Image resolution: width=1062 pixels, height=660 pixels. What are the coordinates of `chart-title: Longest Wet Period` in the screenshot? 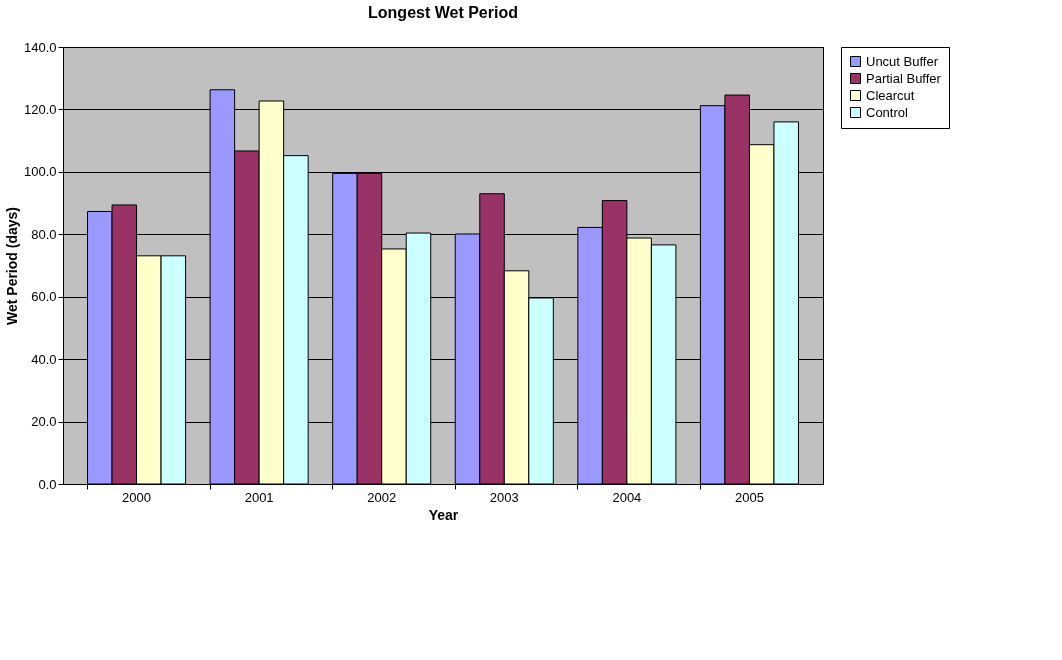 It's located at (443, 12).